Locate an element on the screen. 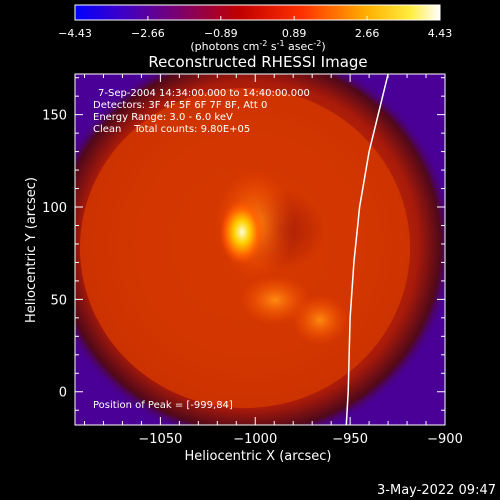  colorbar-tick-label: −2.66 is located at coordinates (148, 33).